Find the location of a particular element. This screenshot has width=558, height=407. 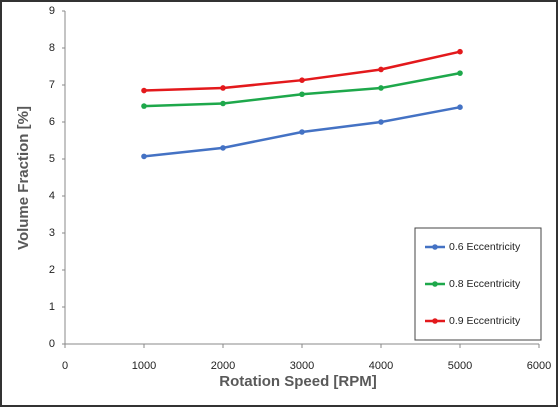

y-tick-label: 1 is located at coordinates (52, 307).